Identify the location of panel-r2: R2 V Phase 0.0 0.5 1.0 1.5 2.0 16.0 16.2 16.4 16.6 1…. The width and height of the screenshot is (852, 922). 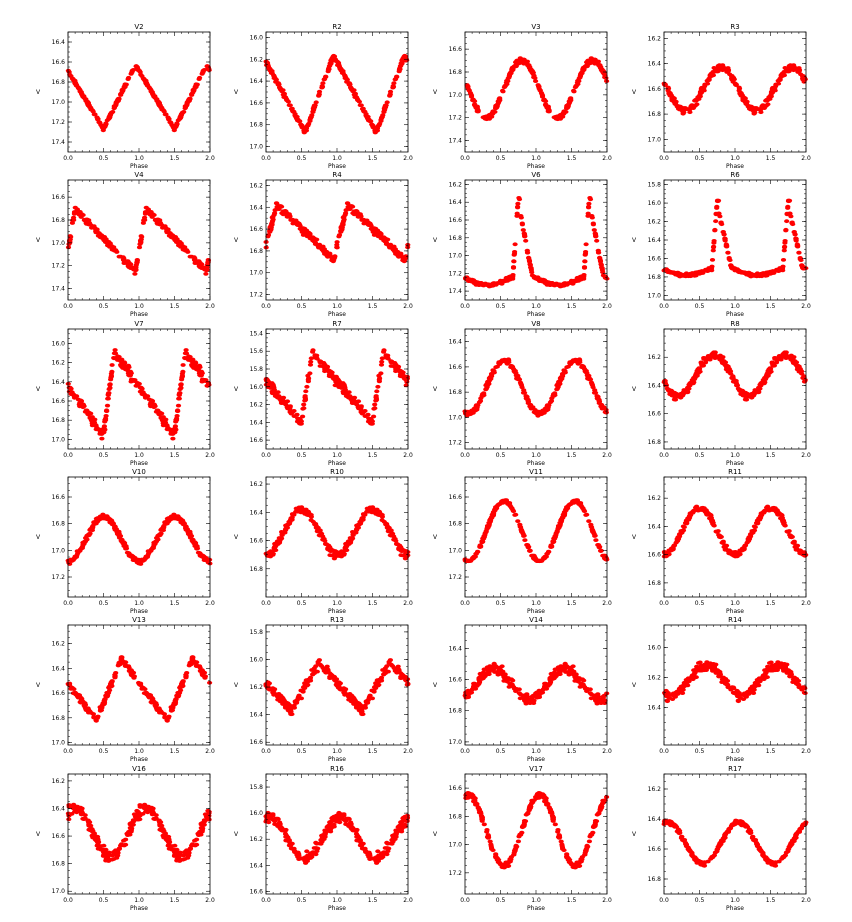
(323, 96).